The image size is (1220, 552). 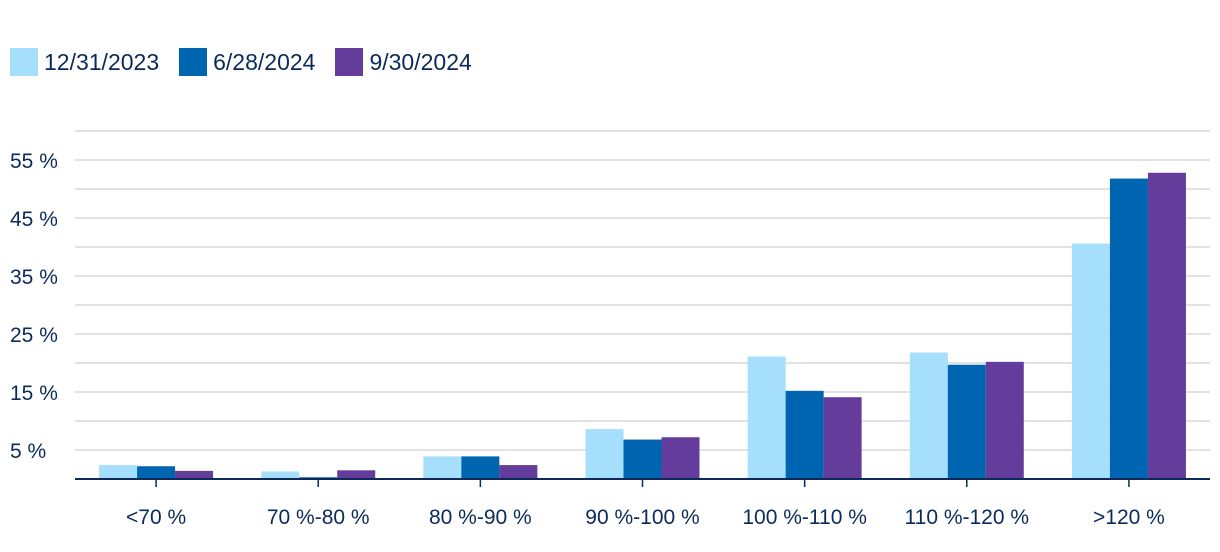 What do you see at coordinates (264, 61) in the screenshot?
I see `legend-label-jun-2024: 6/28/2024` at bounding box center [264, 61].